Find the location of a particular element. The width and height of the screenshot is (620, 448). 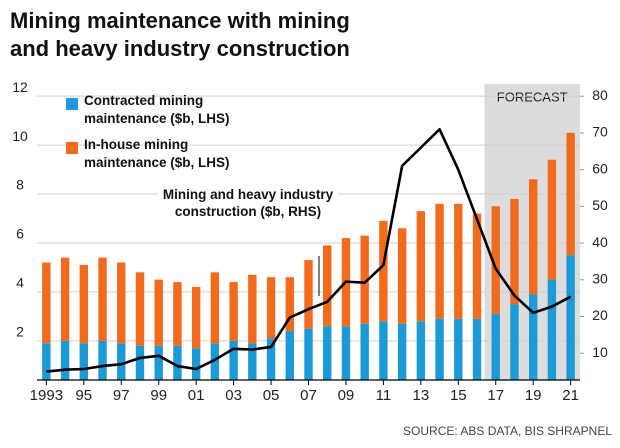

x-tick-label: 17 is located at coordinates (495, 395).